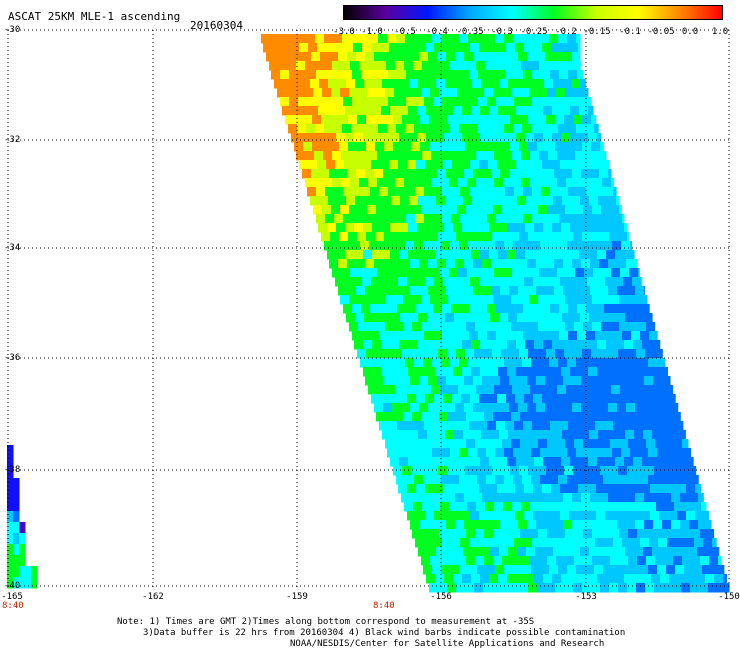 This screenshot has height=650, width=740. What do you see at coordinates (12, 586) in the screenshot?
I see `lat-label: -40` at bounding box center [12, 586].